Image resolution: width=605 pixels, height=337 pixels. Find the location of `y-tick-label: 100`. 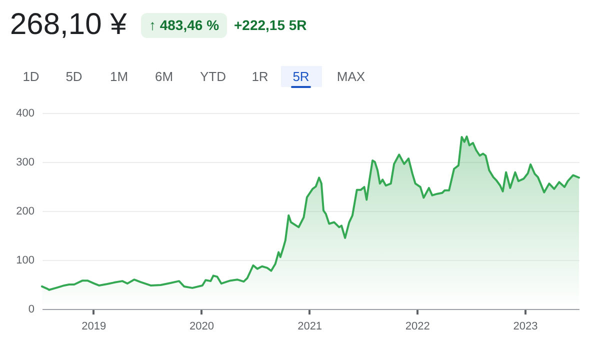

y-tick-label: 100 is located at coordinates (25, 260).